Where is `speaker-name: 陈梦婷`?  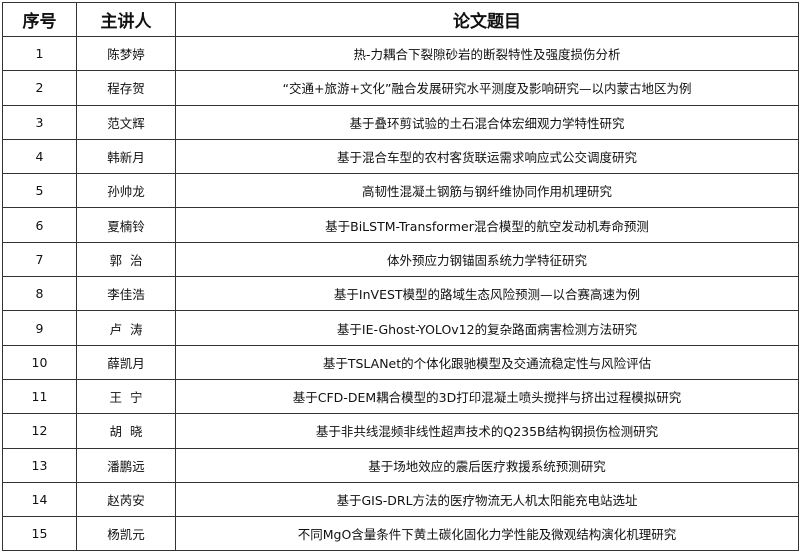
speaker-name: 陈梦婷 is located at coordinates (126, 53).